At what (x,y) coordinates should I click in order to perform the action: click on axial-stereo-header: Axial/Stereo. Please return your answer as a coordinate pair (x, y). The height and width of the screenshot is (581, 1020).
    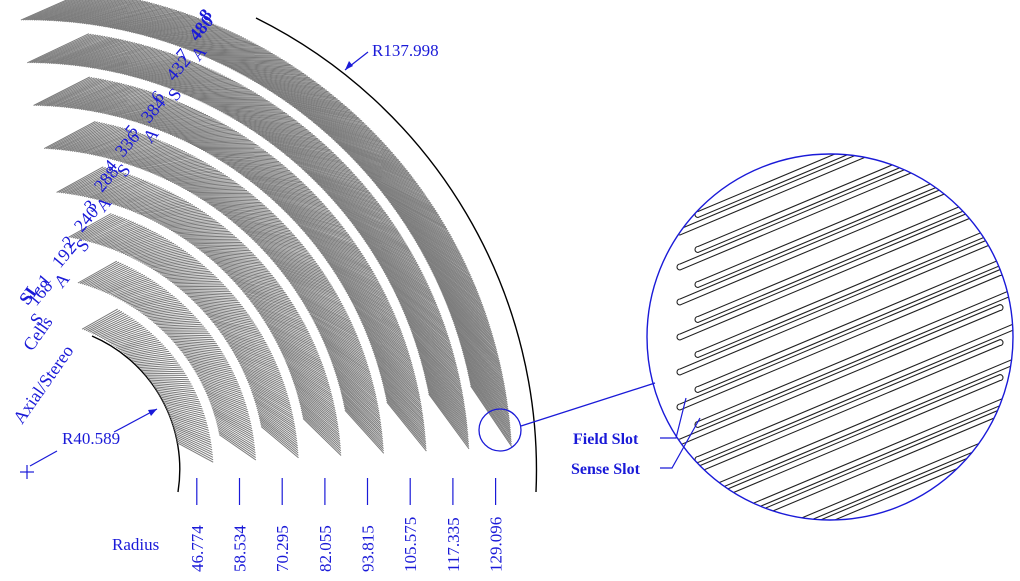
    Looking at the image, I should click on (43, 384).